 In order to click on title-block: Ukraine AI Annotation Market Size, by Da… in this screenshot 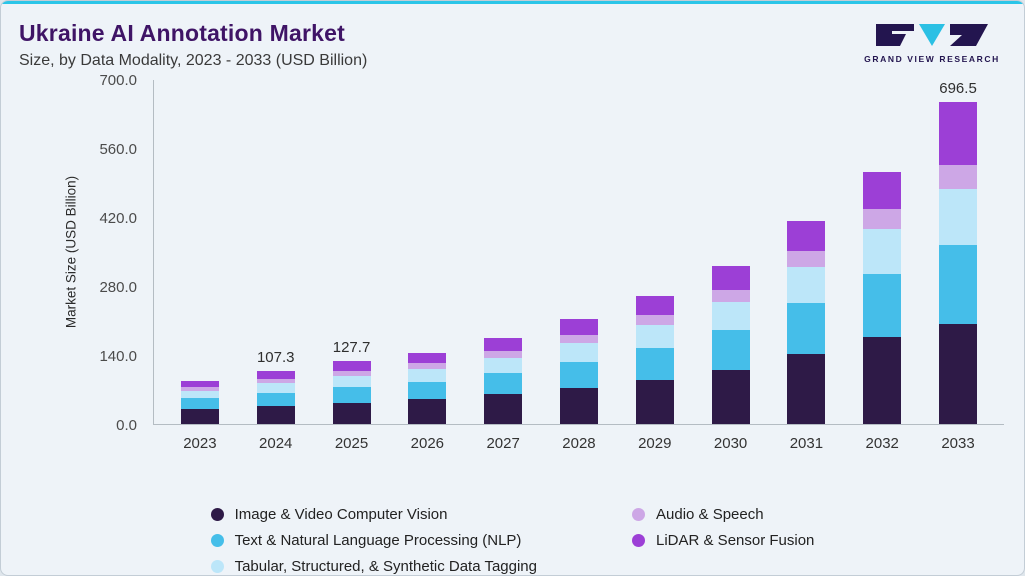, I will do `click(193, 45)`.